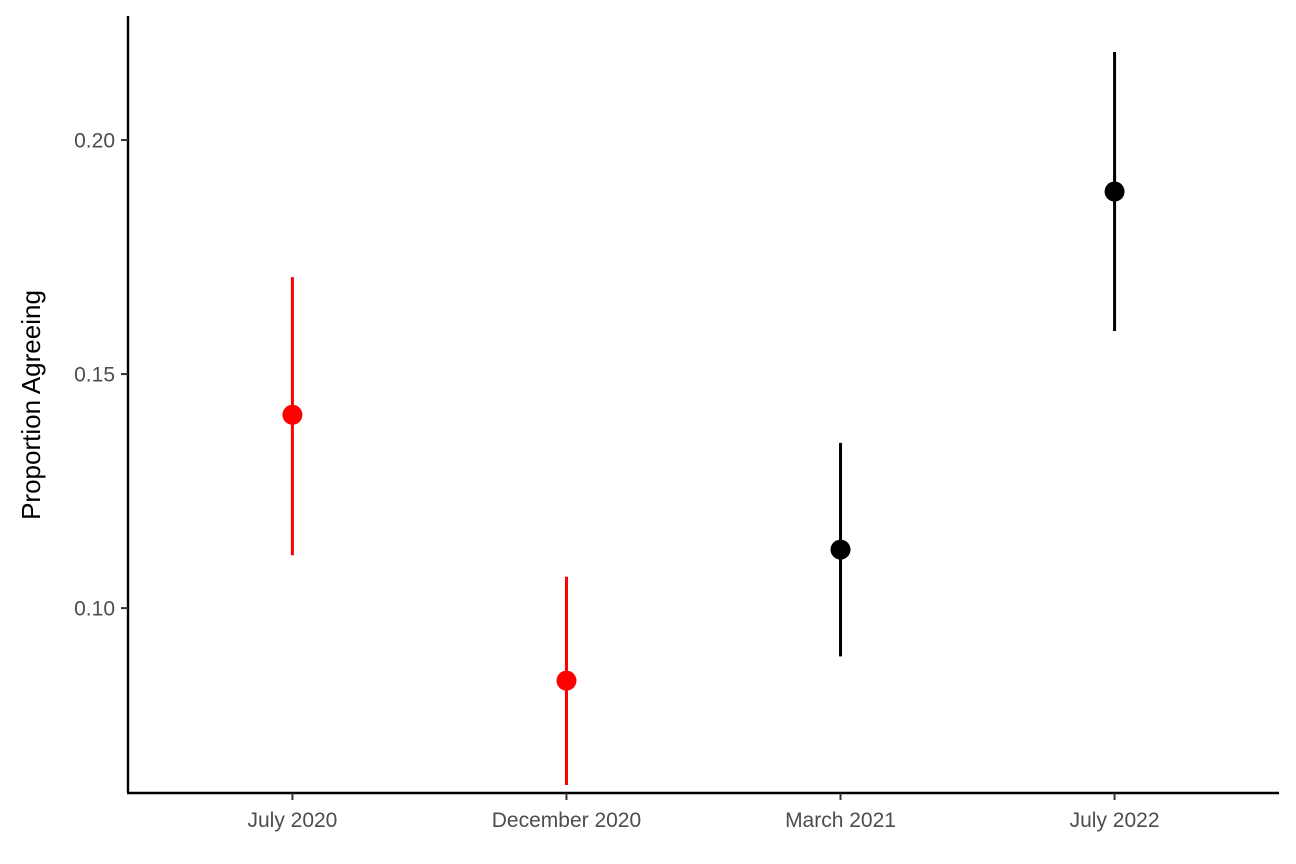 This screenshot has height=864, width=1296. What do you see at coordinates (292, 820) in the screenshot?
I see `x-tick-label: July 2020` at bounding box center [292, 820].